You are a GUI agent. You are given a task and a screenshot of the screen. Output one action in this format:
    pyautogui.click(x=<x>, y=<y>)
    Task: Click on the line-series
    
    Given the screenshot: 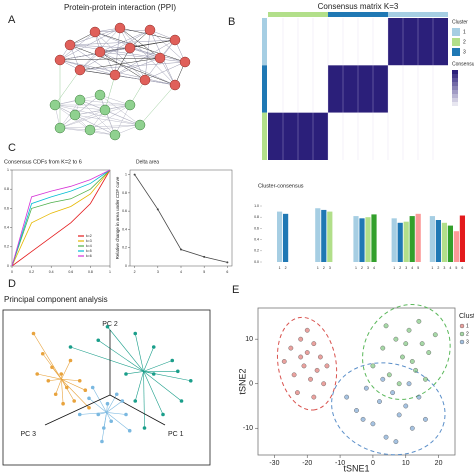 What is the action you would take?
    pyautogui.click(x=61, y=218)
    